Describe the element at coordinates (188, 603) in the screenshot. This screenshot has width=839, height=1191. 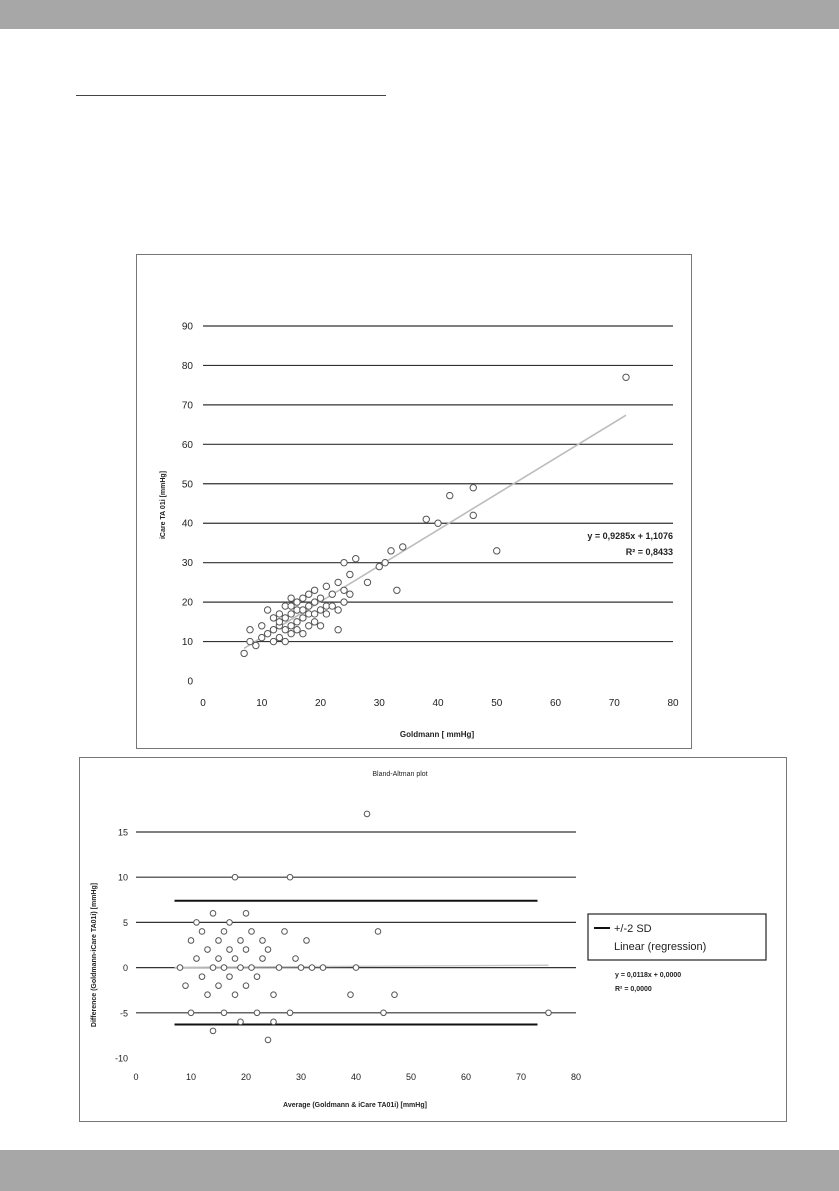
I see `y-tick-label: 20` at that location.